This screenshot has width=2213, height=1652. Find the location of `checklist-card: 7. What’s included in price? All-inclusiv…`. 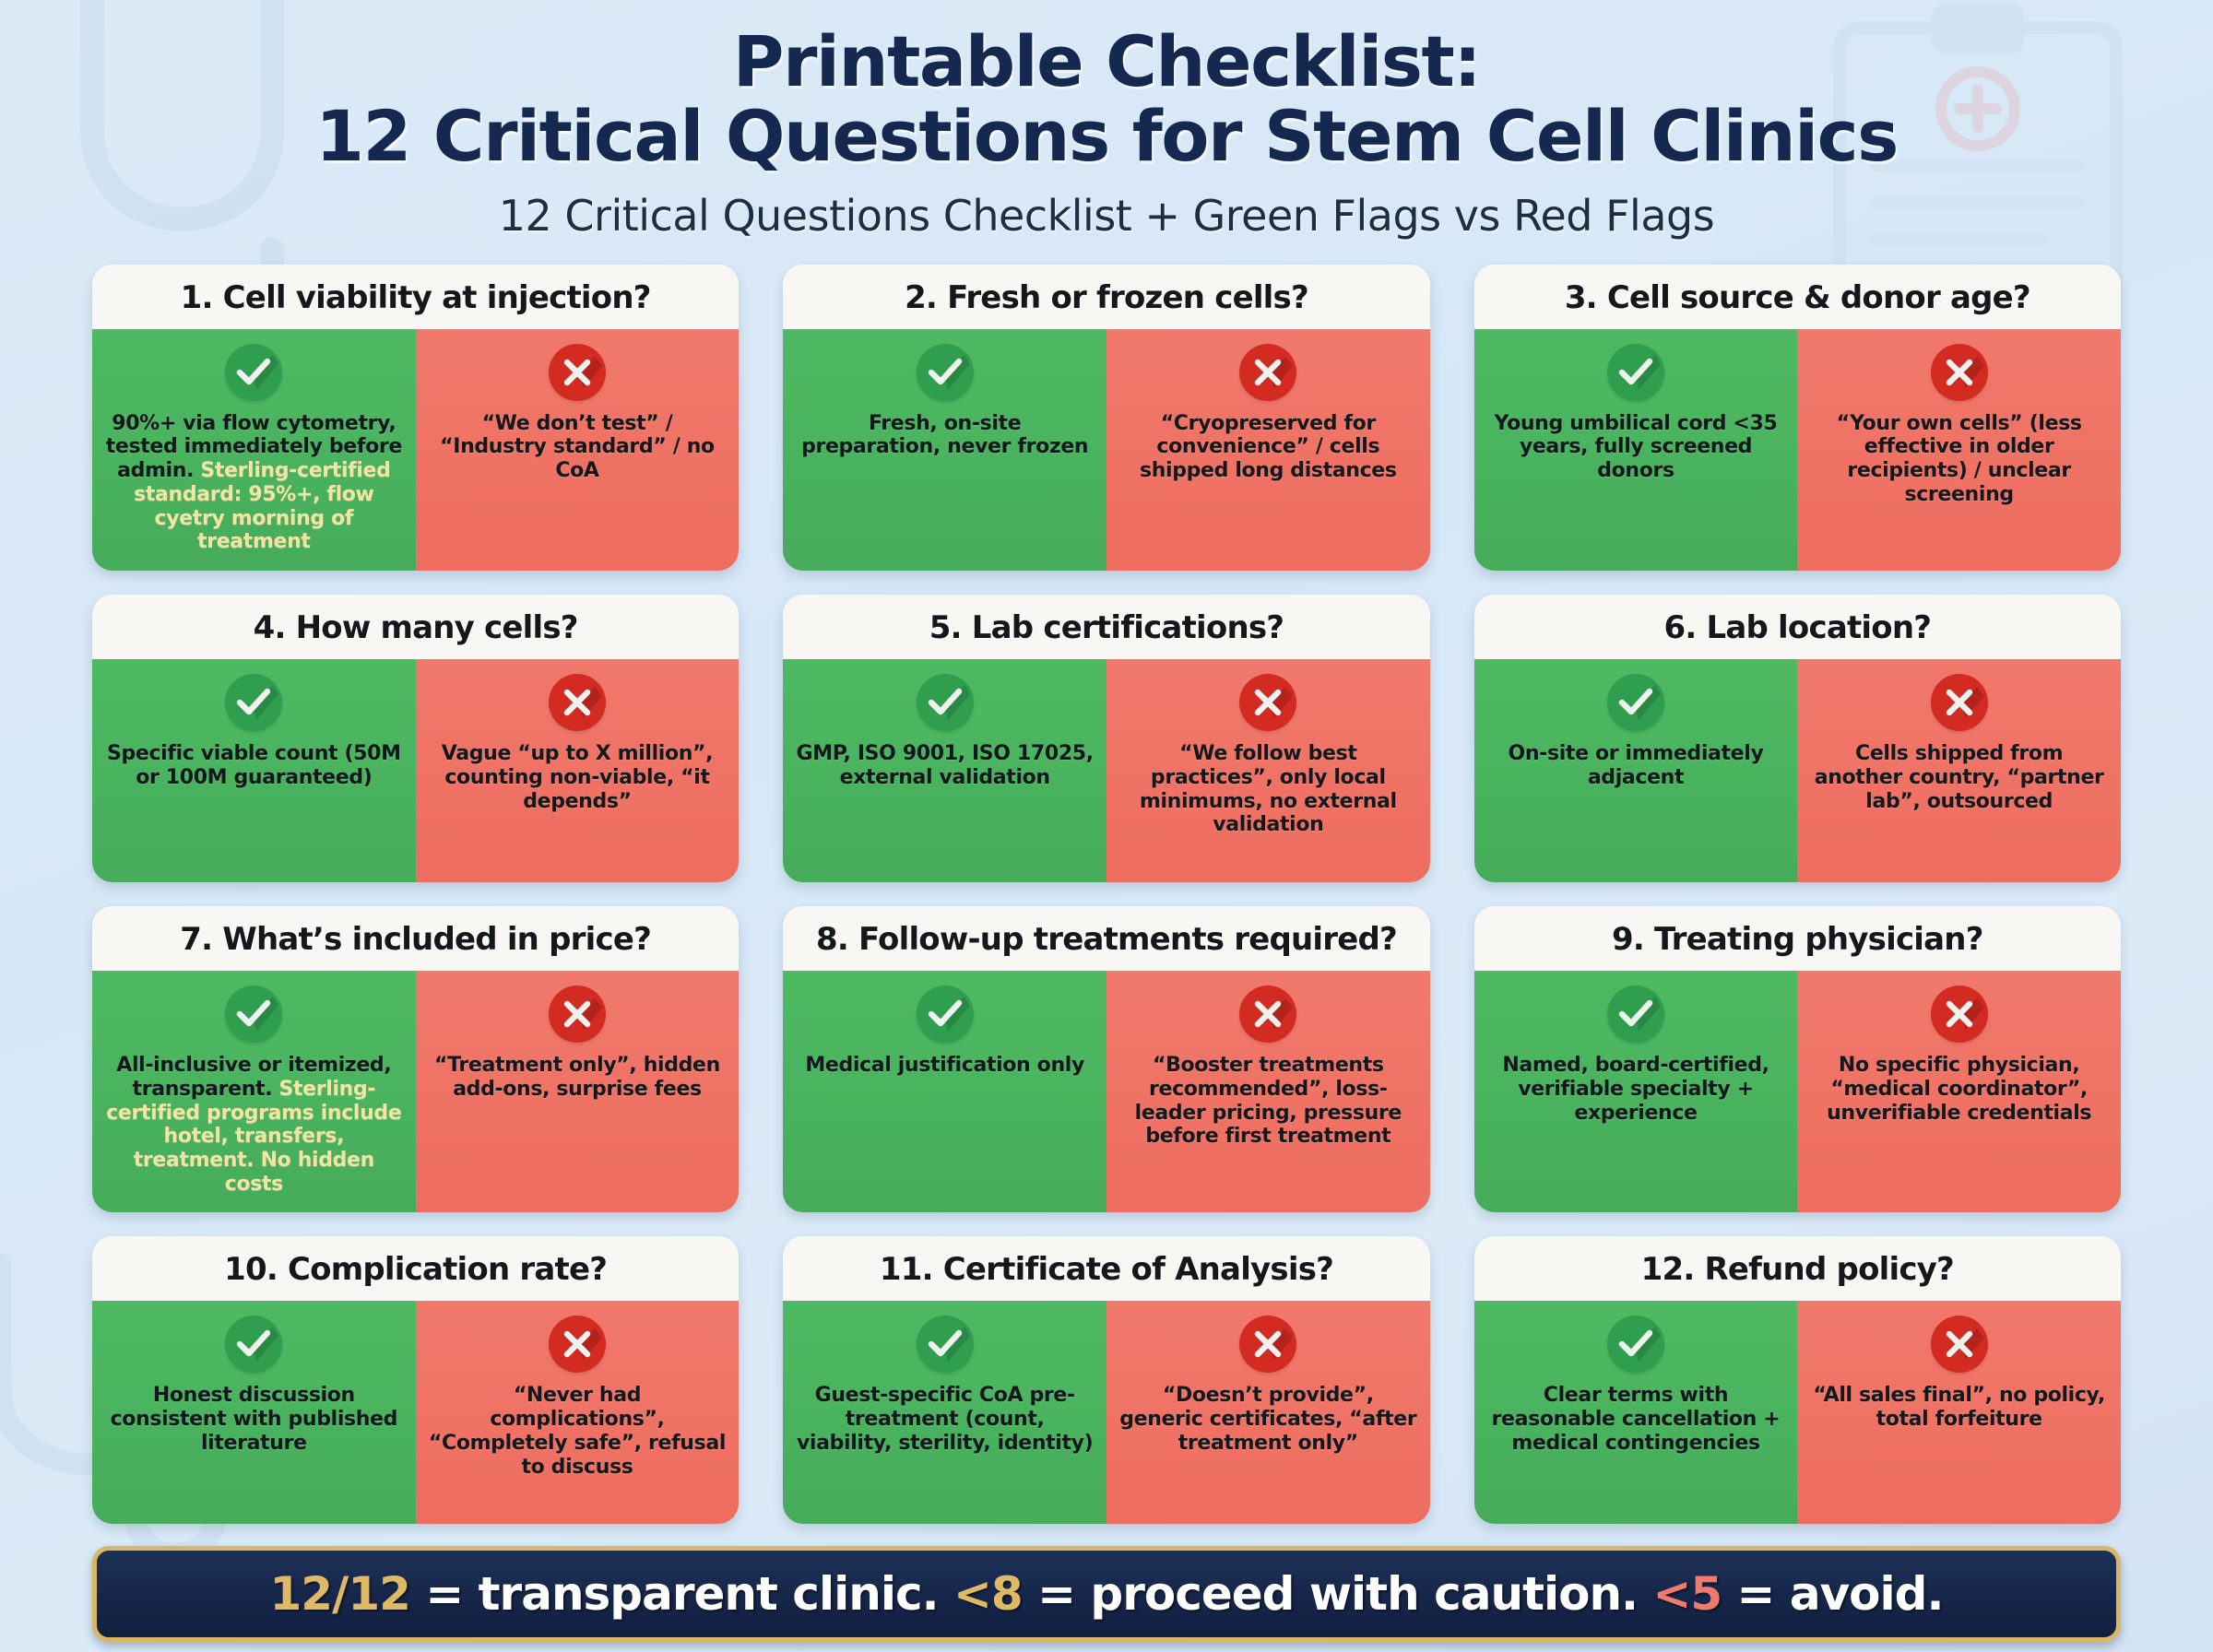

checklist-card: 7. What’s included in price? All-inclusiv… is located at coordinates (416, 1059).